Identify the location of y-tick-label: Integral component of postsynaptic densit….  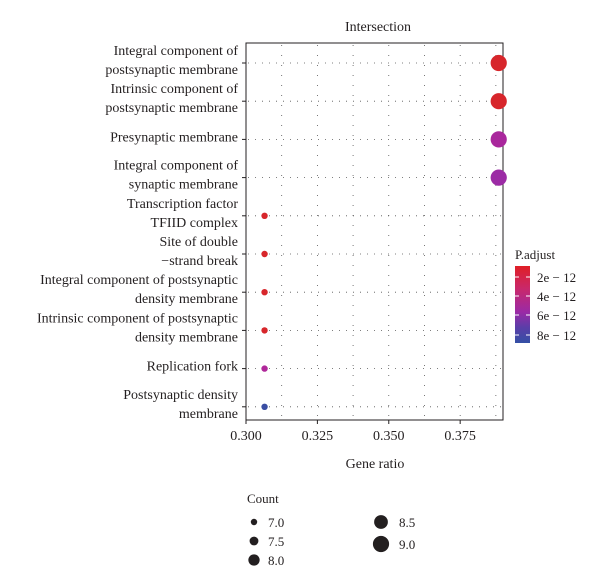
(139, 290).